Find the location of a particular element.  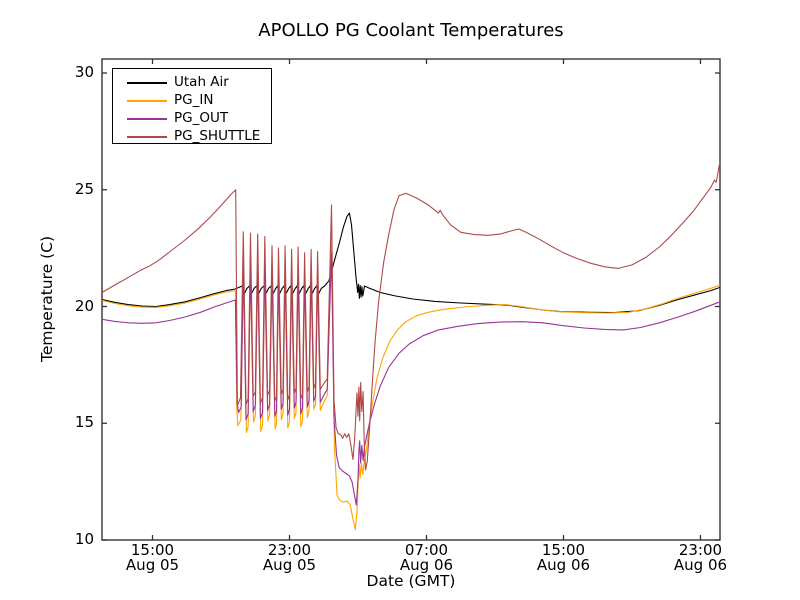

y-tick-label: 15 is located at coordinates (84, 422).